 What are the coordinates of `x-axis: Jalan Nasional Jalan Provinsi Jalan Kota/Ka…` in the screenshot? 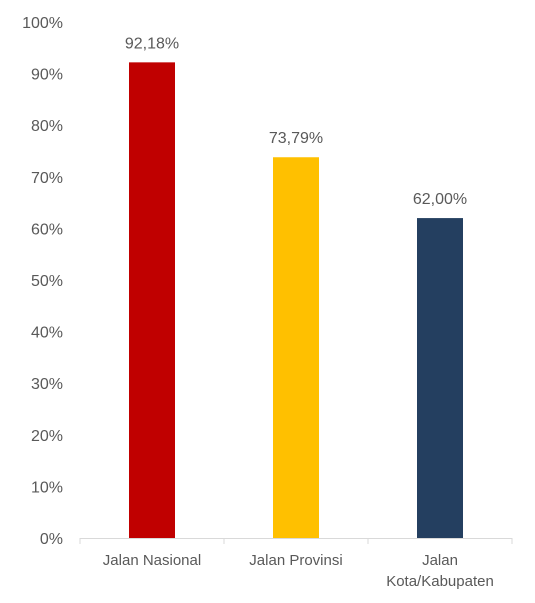 It's located at (298, 571).